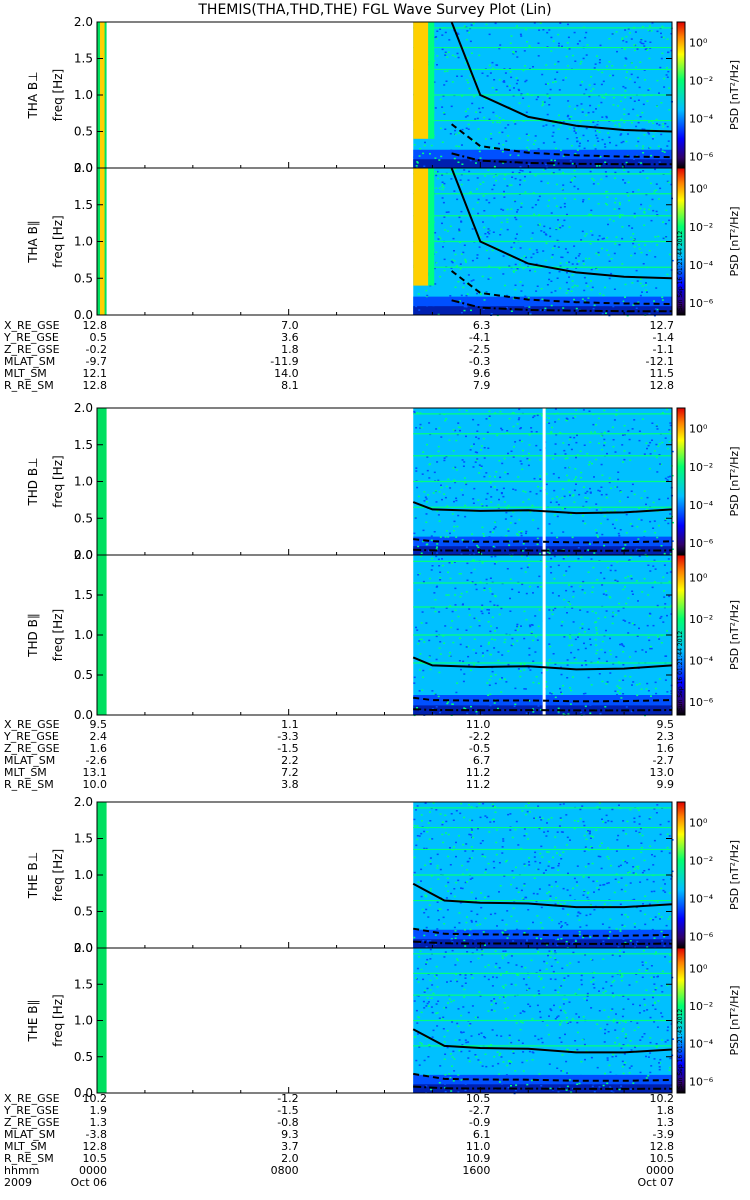  What do you see at coordinates (96, 349) in the screenshot?
I see `ephemeris-value: -0.2` at bounding box center [96, 349].